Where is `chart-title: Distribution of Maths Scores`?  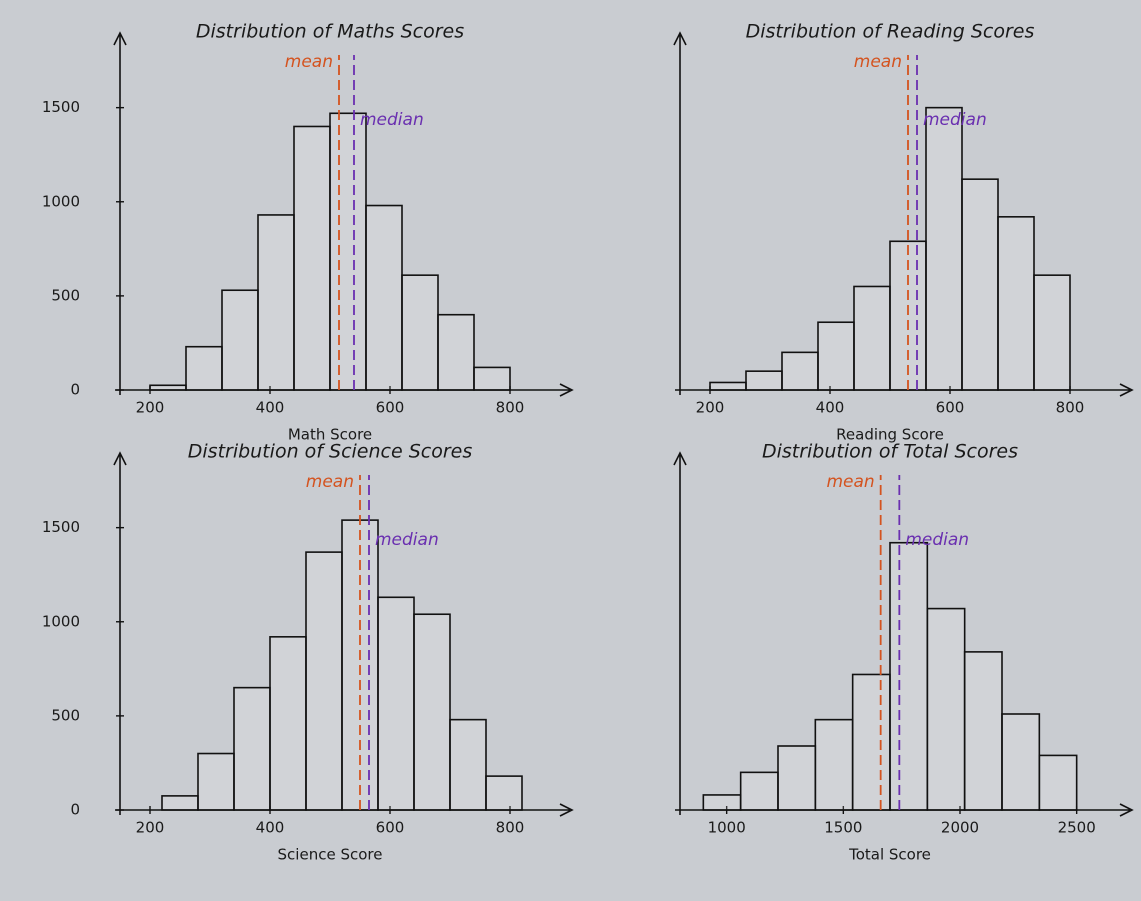 chart-title: Distribution of Maths Scores is located at coordinates (330, 32).